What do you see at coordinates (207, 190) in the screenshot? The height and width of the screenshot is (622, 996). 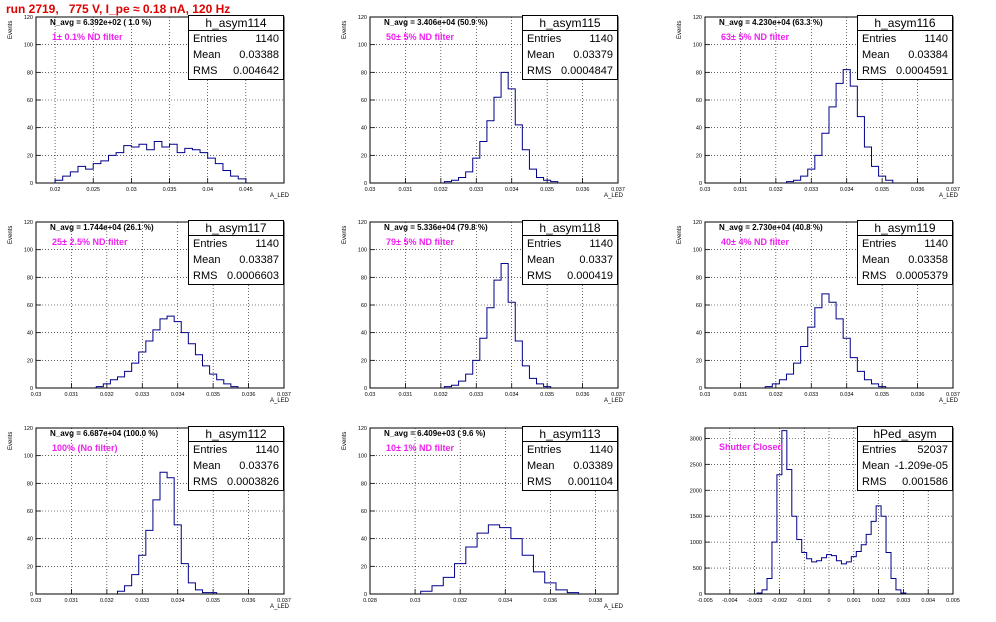 I see `x-tick-label: 0.04` at bounding box center [207, 190].